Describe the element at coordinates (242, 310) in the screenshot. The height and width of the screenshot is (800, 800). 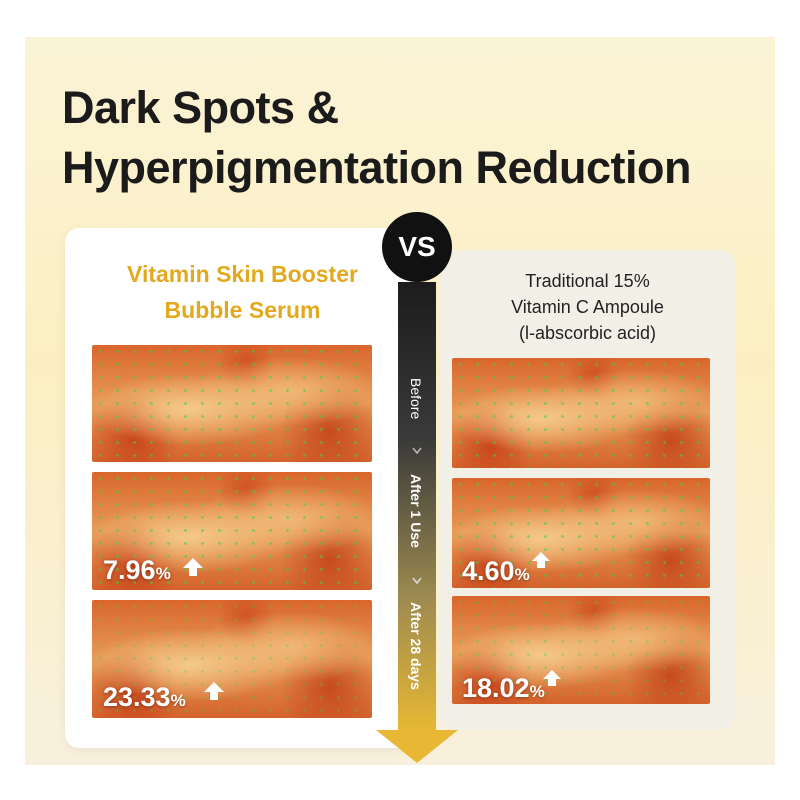
I see `heading-line: Bubble Serum` at that location.